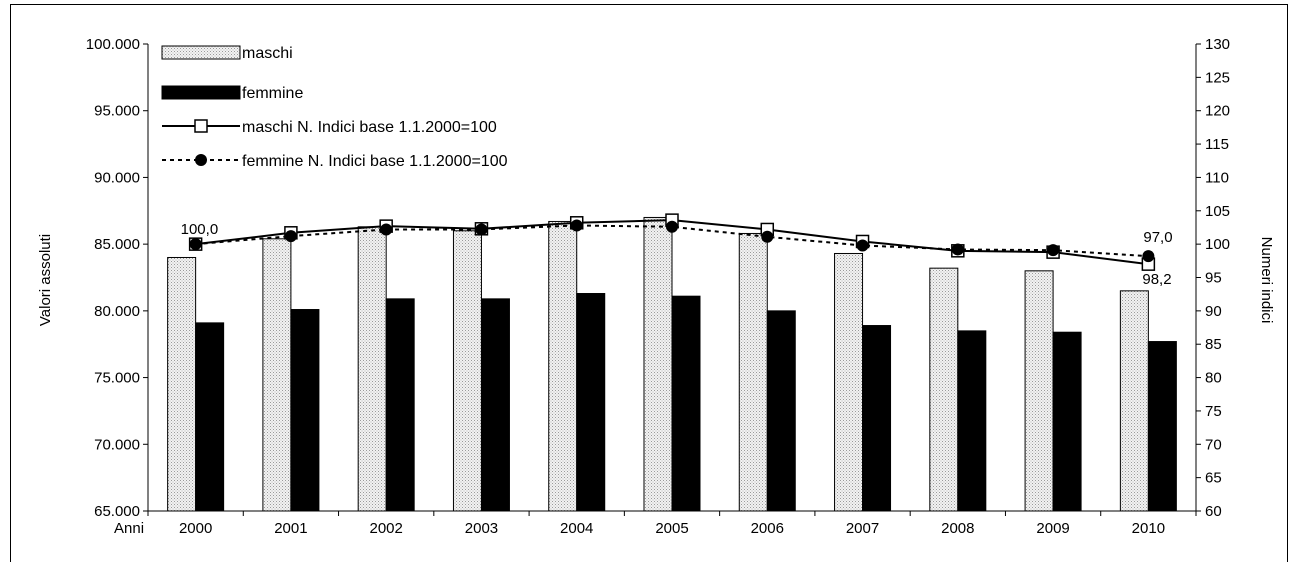  What do you see at coordinates (1213, 444) in the screenshot?
I see `right-tick-label: 70` at bounding box center [1213, 444].